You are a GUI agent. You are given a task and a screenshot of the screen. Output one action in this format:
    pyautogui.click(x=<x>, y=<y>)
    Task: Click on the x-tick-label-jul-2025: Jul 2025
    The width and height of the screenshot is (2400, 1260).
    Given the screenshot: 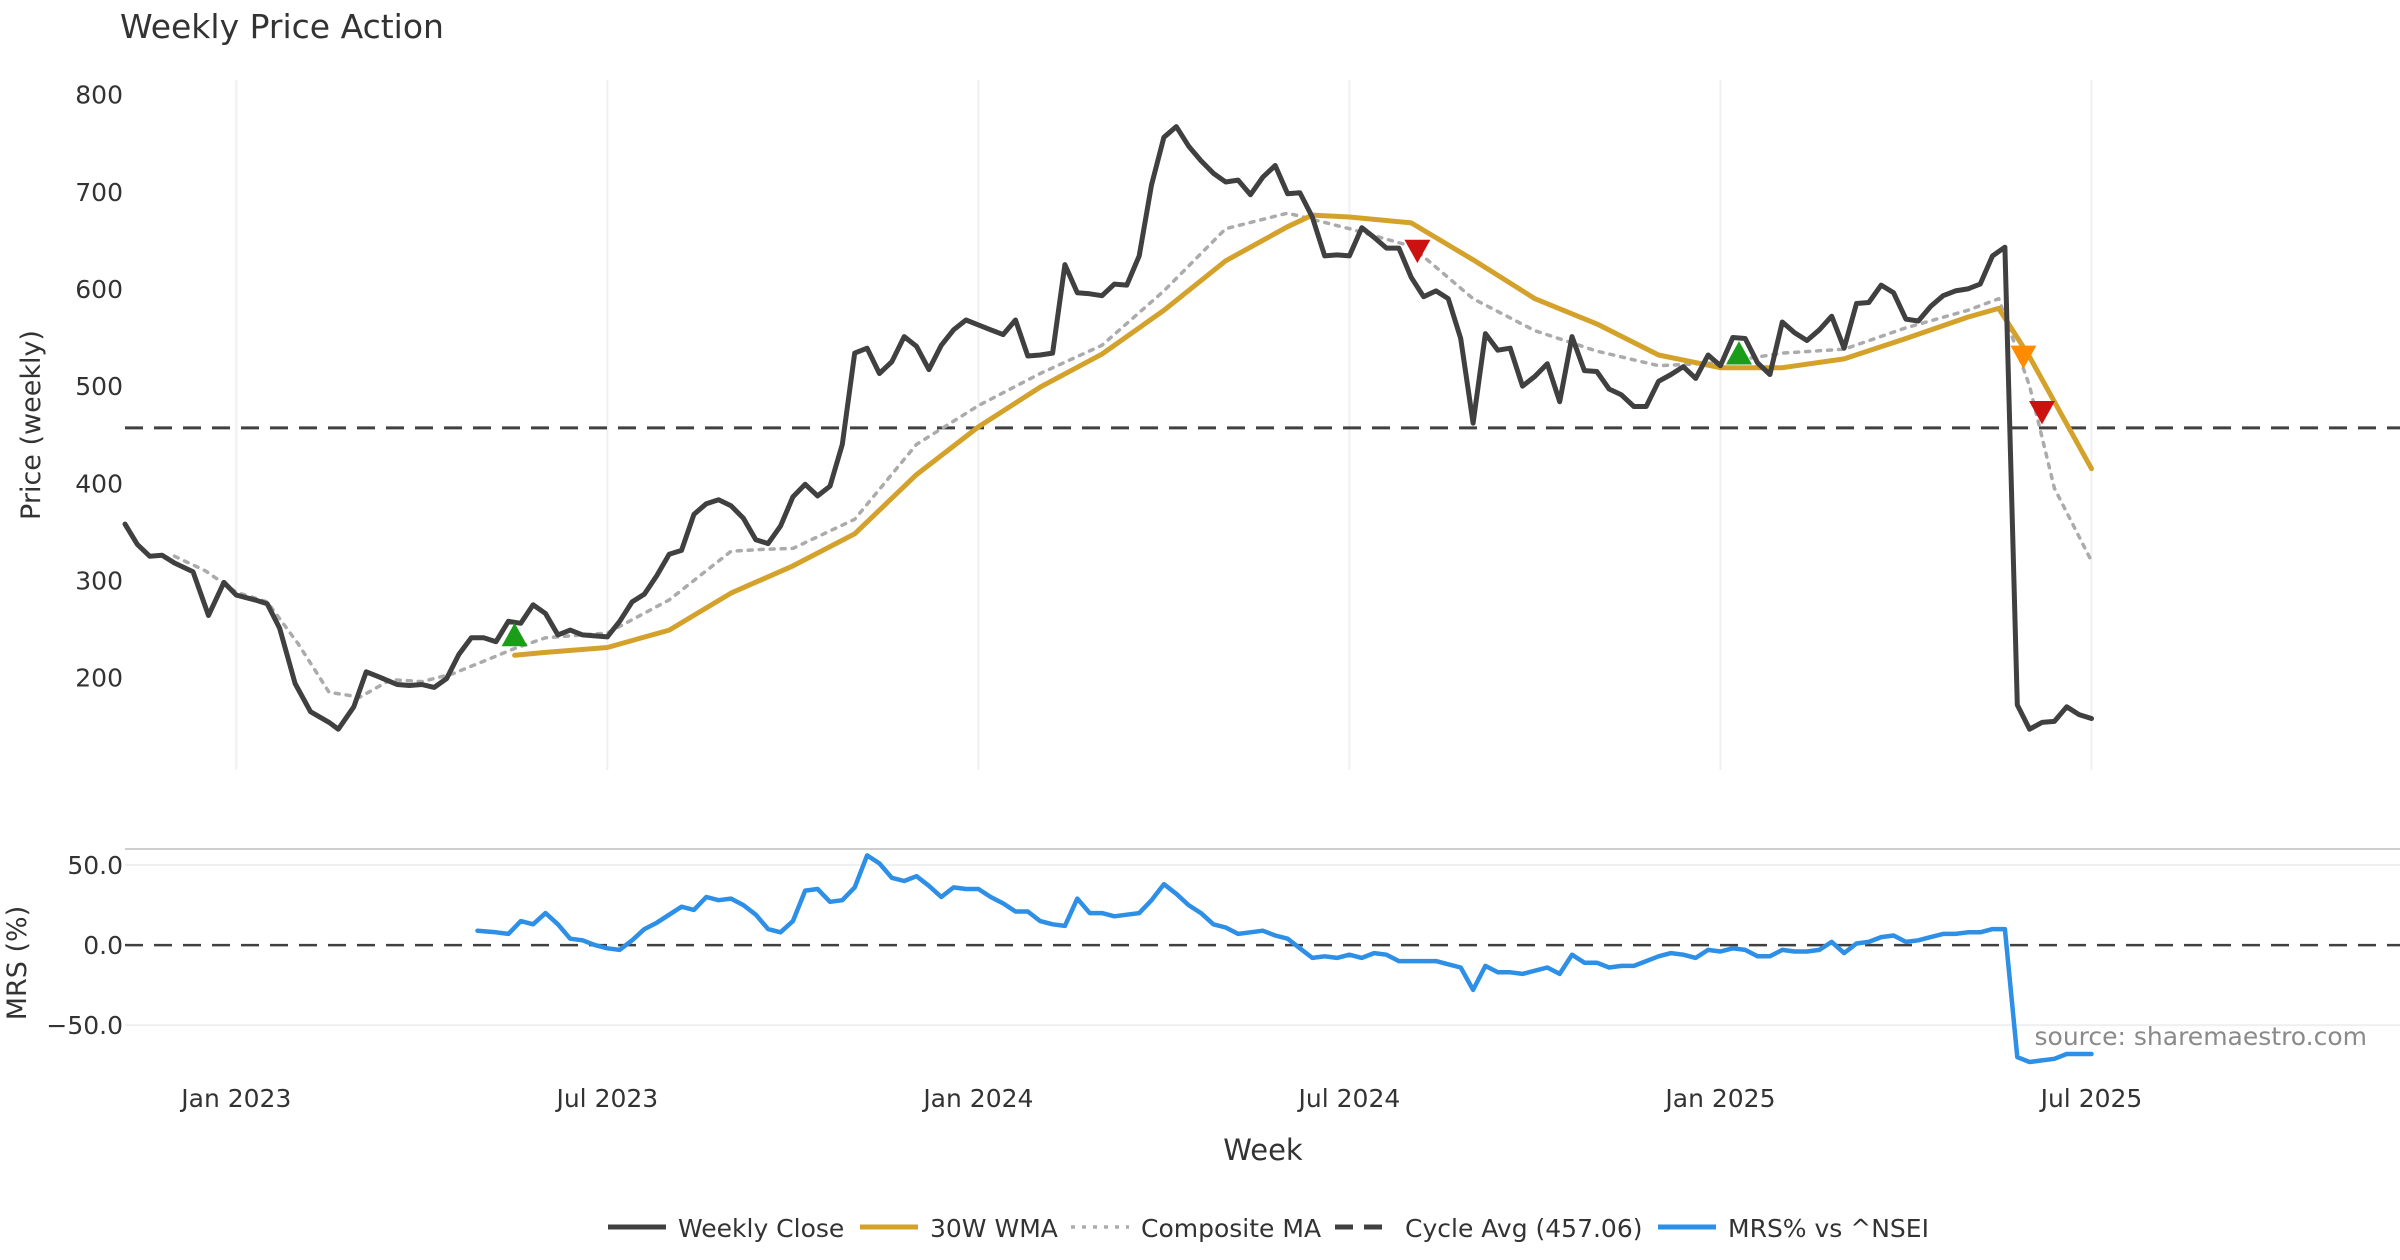 What is the action you would take?
    pyautogui.click(x=2091, y=1098)
    